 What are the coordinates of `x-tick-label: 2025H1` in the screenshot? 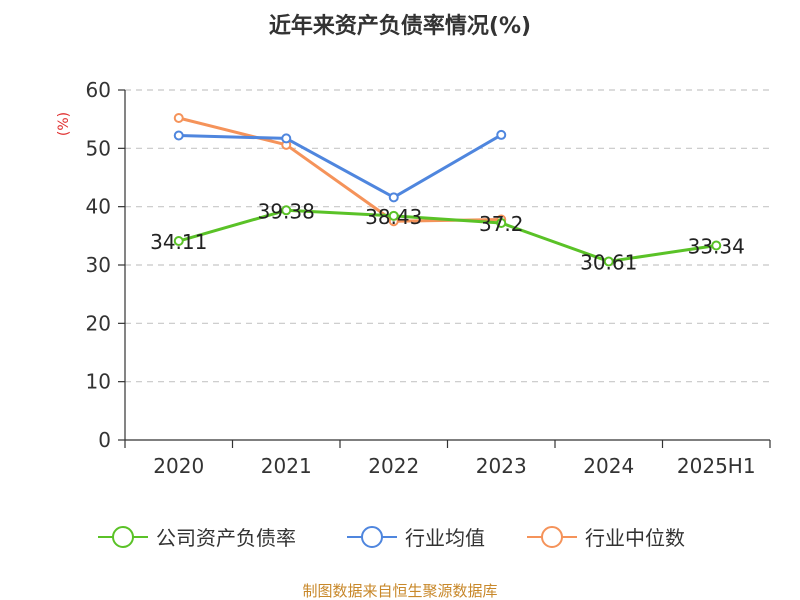 It's located at (716, 466).